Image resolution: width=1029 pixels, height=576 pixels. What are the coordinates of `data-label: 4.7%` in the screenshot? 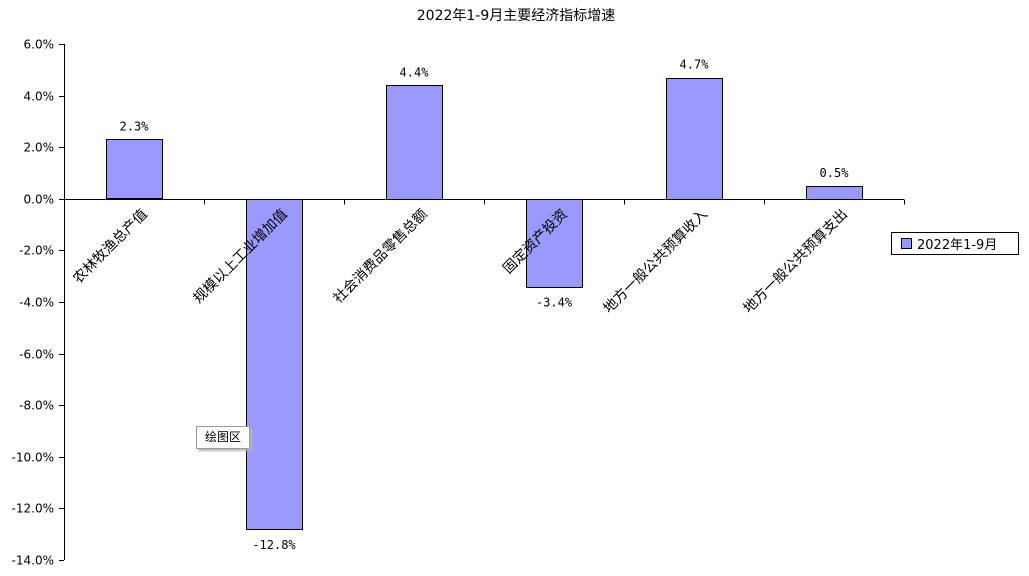 It's located at (695, 65).